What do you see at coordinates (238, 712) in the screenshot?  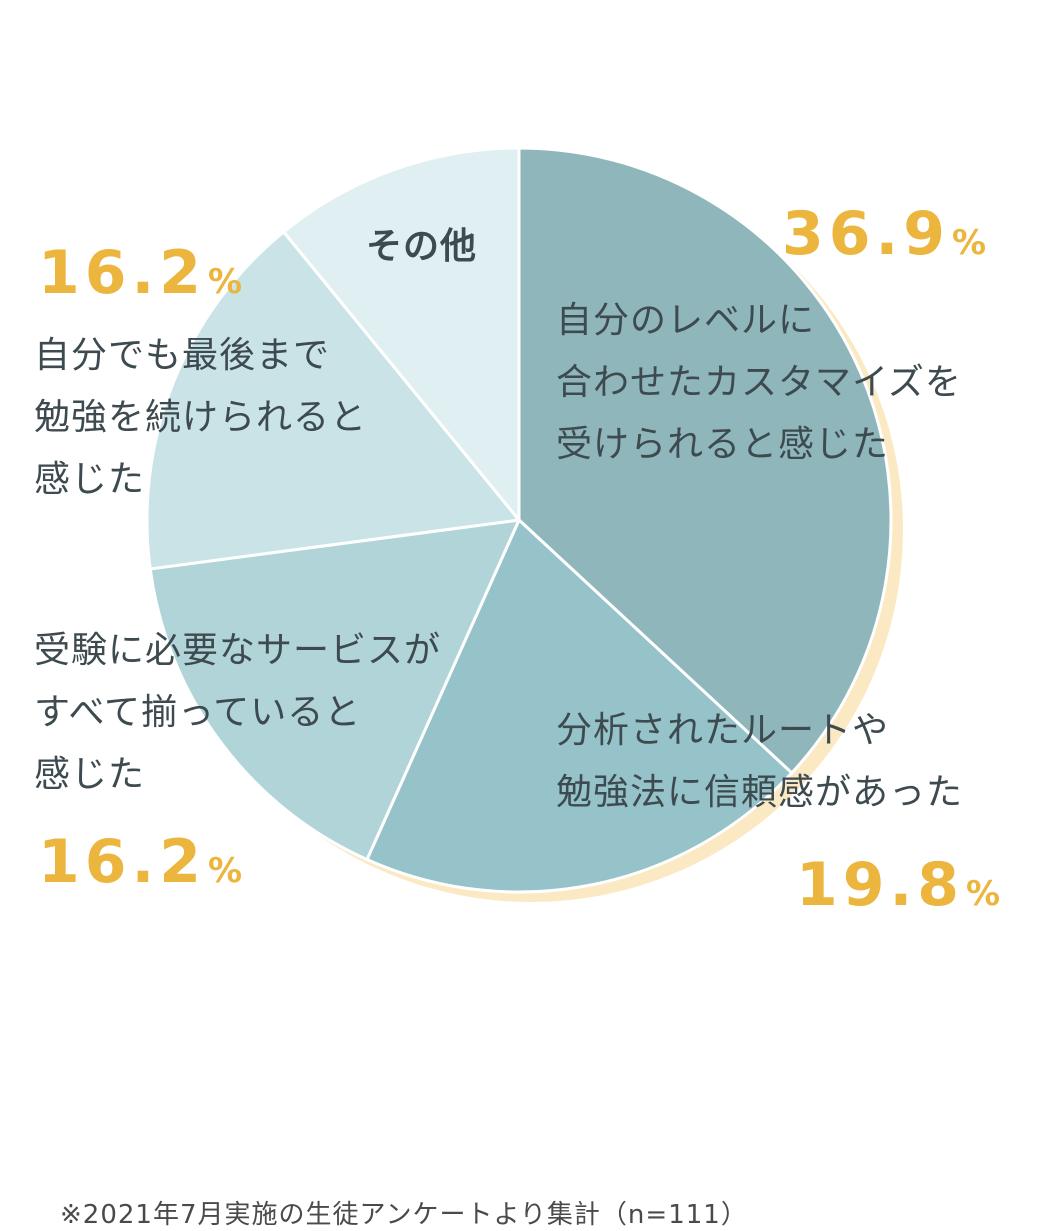 I see `label-services: 受験に必要なサービスが すべて揃っていると 感じた` at bounding box center [238, 712].